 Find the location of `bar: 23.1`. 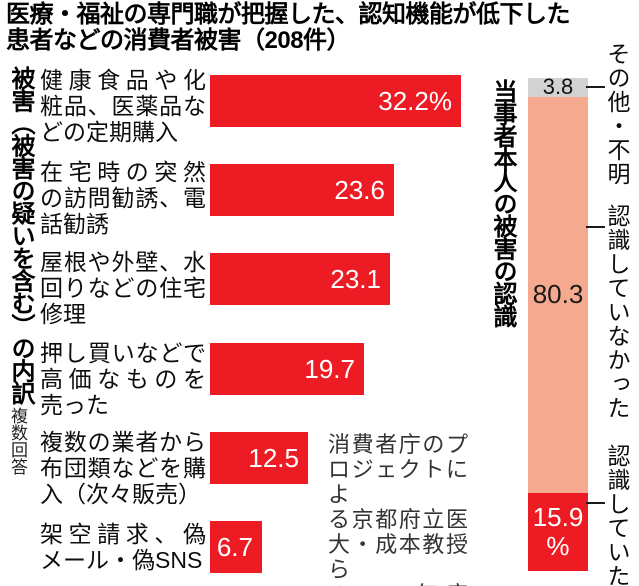

bar: 23.1 is located at coordinates (300, 279).